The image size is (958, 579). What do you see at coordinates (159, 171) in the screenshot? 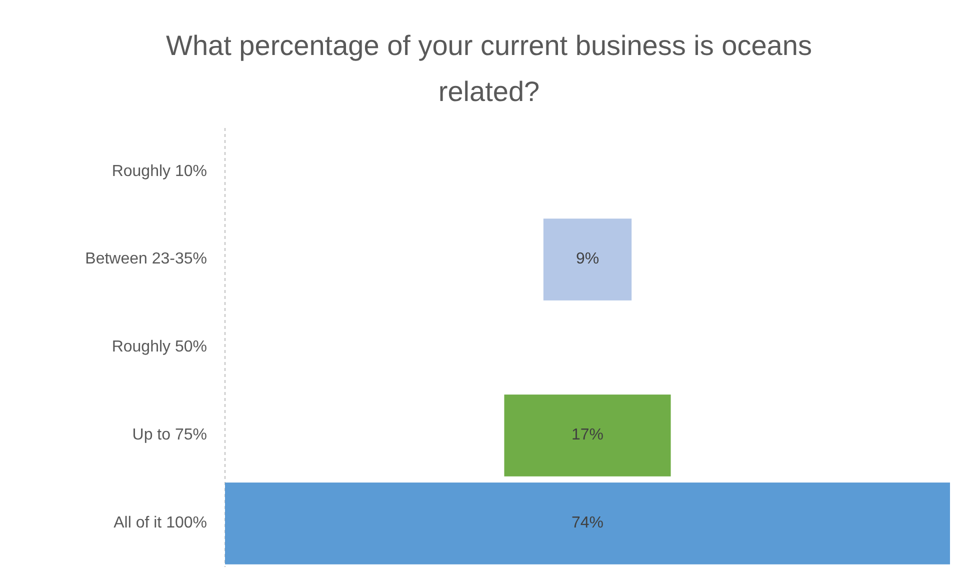
I see `category-label: Roughly 10%` at bounding box center [159, 171].